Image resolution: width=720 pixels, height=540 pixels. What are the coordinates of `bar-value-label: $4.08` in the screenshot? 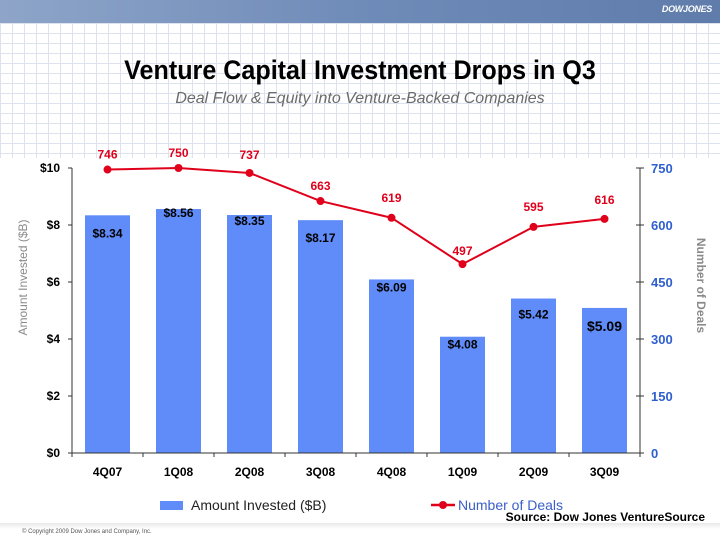 It's located at (462, 345).